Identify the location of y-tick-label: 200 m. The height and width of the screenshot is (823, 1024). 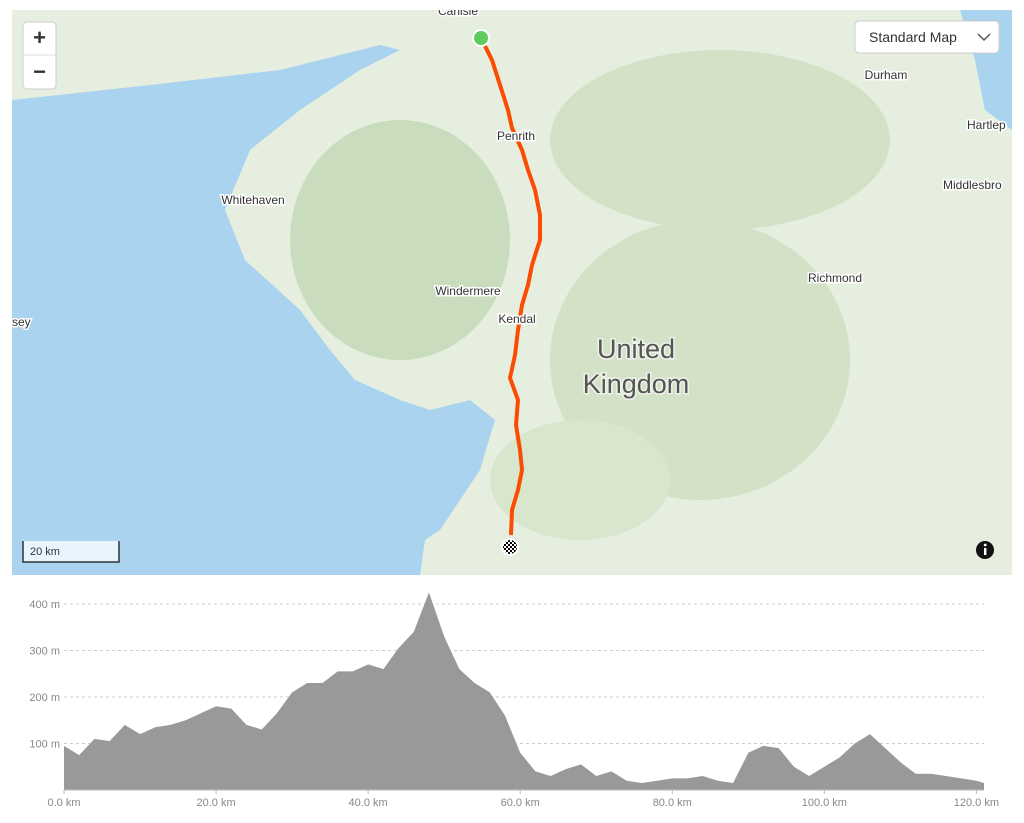
(44, 698).